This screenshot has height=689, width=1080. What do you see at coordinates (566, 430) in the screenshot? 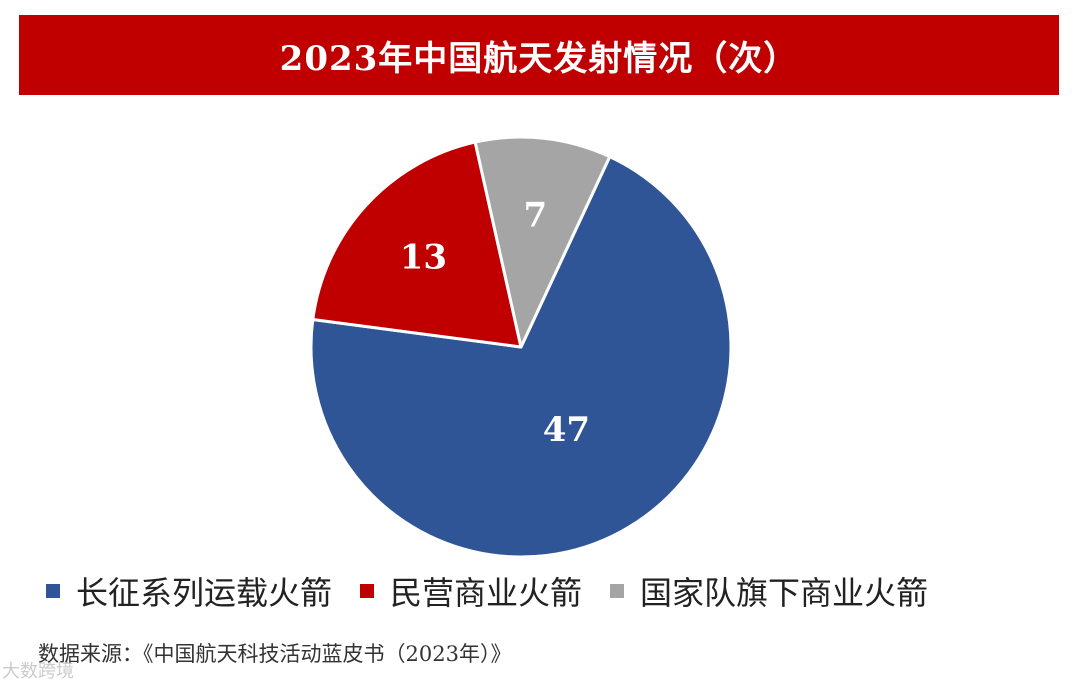
I see `data-label-changzheng: 47` at bounding box center [566, 430].